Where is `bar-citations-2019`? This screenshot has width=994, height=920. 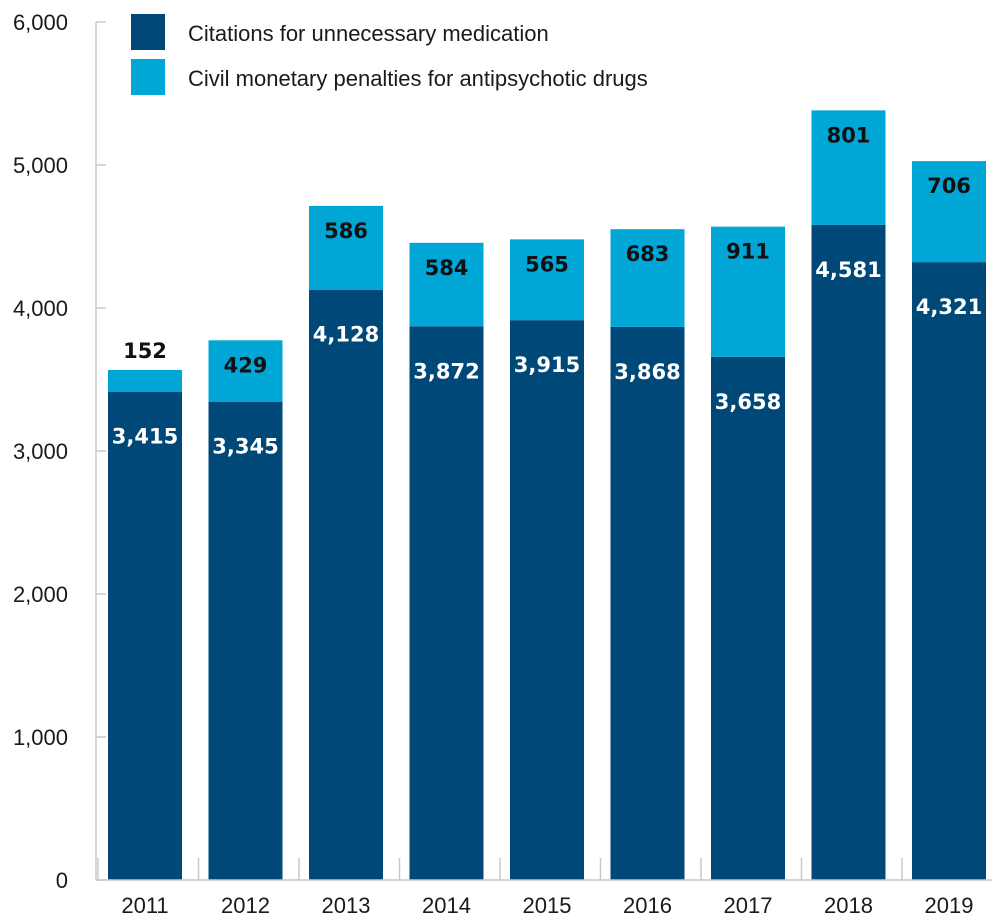
bar-citations-2019 is located at coordinates (949, 571).